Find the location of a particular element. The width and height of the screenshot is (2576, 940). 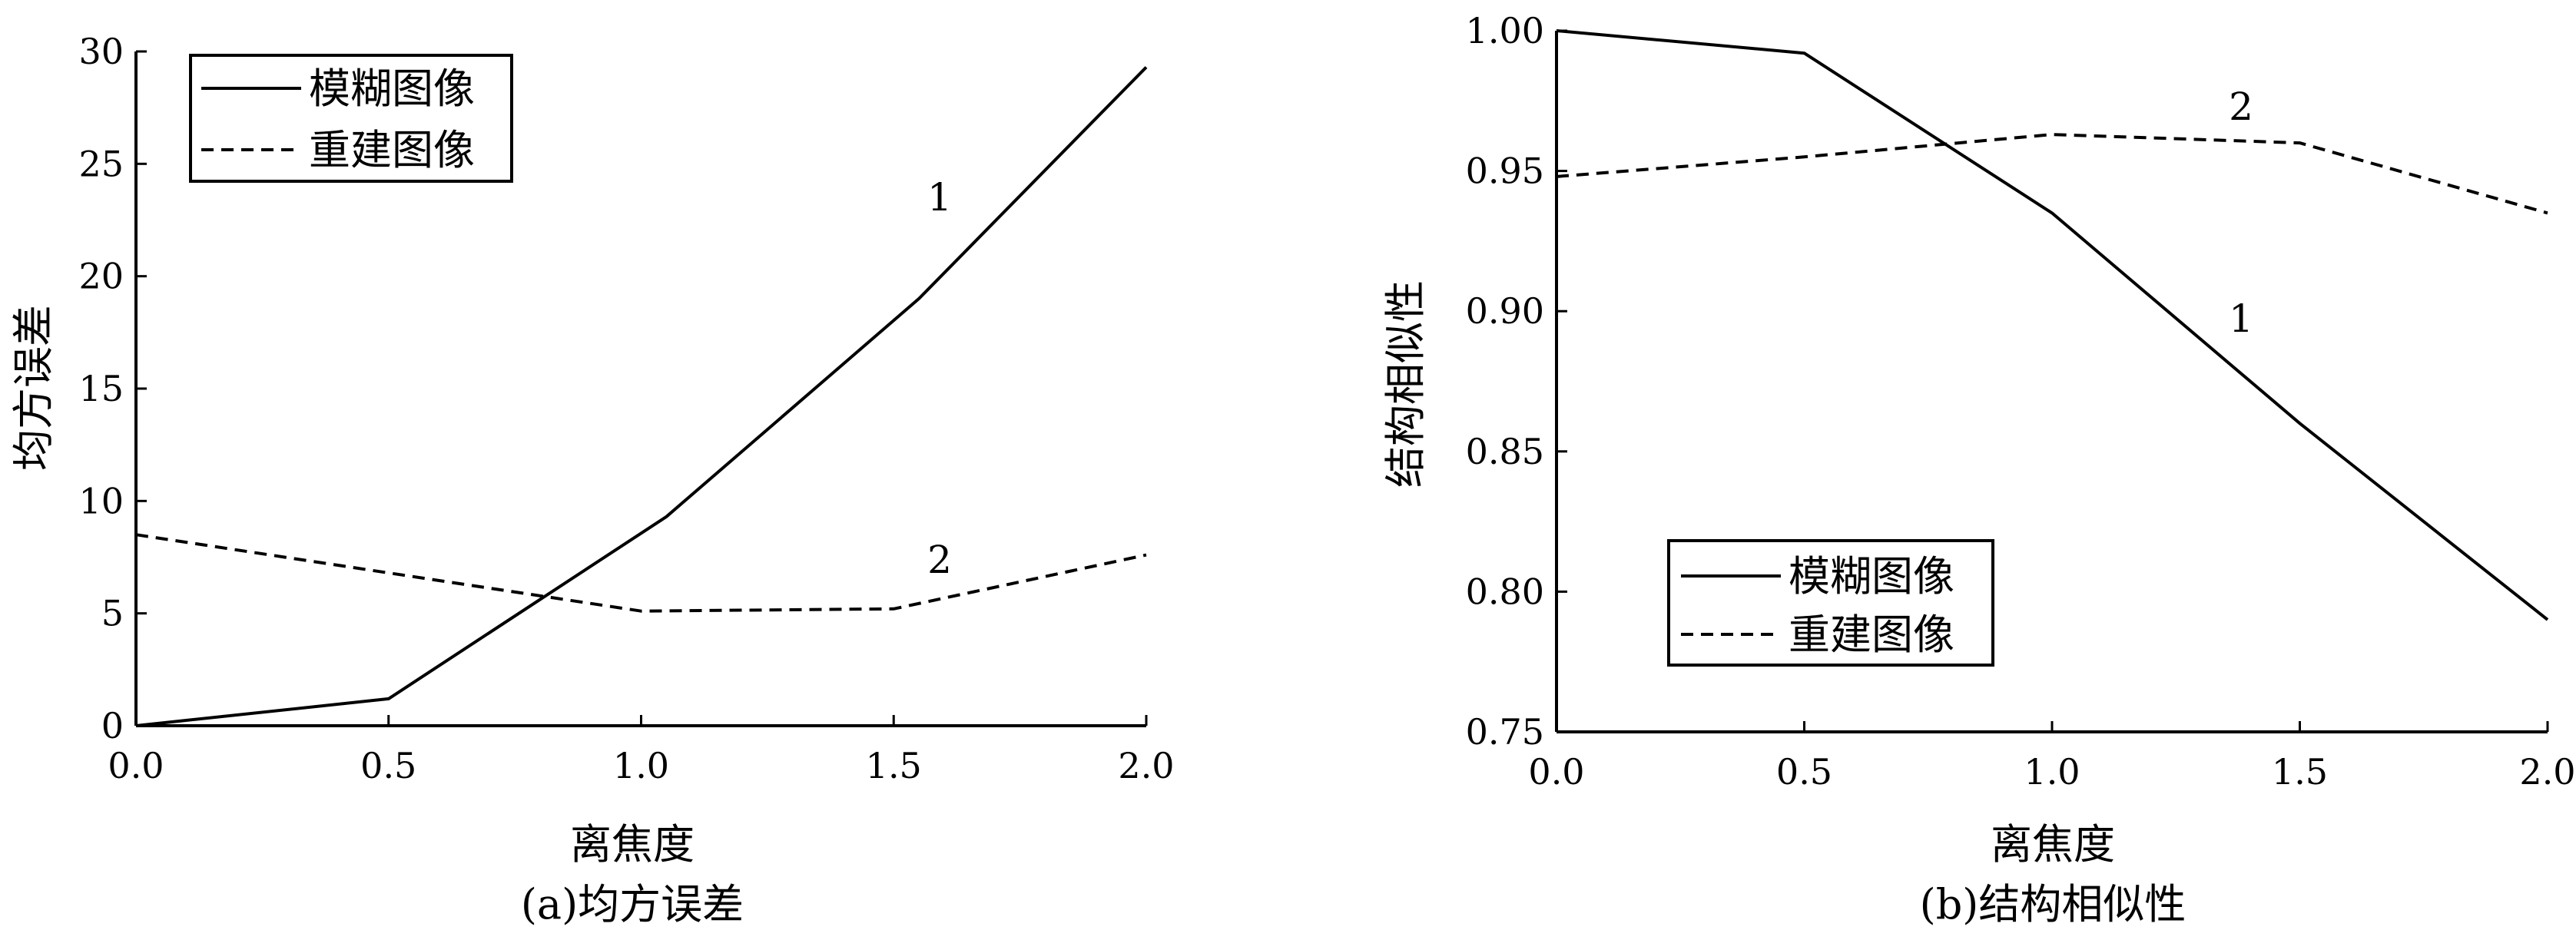

y-tick-label: 20 is located at coordinates (101, 277).